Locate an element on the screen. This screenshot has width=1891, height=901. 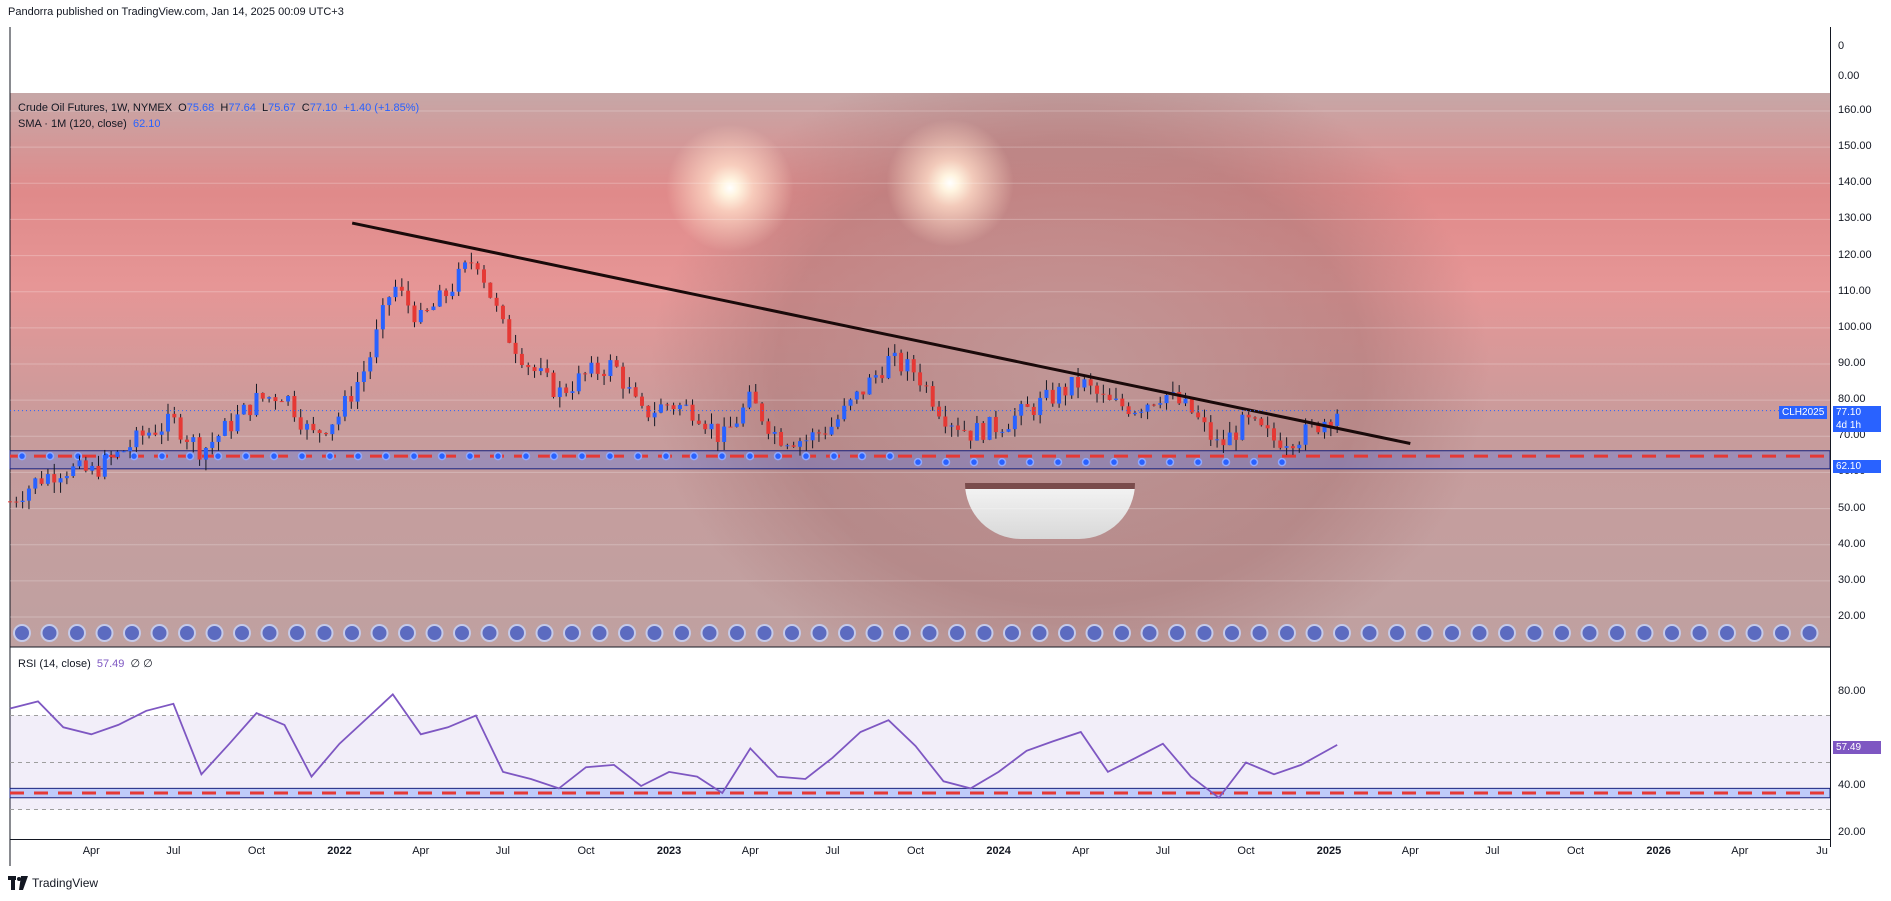
time-tick: Oct is located at coordinates (1575, 851).